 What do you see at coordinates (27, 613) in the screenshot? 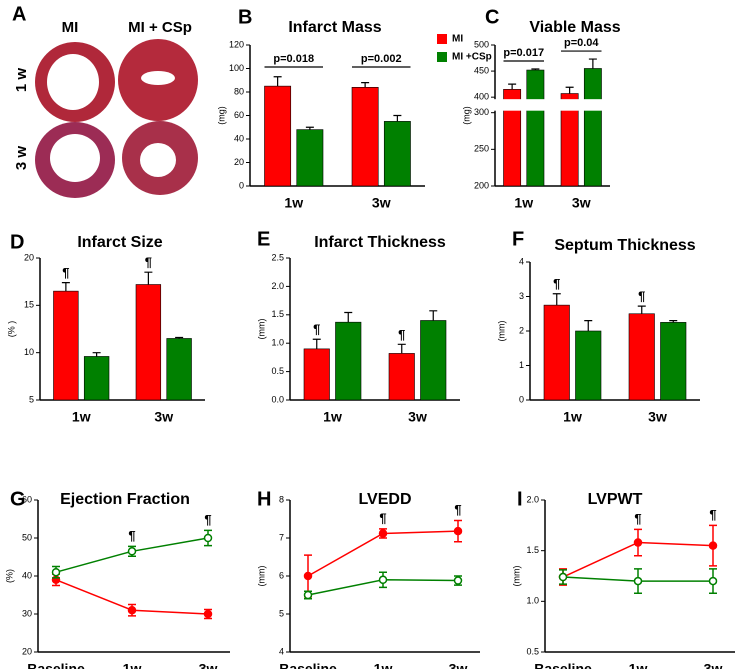
I see `y-tick-label: 30` at bounding box center [27, 613].